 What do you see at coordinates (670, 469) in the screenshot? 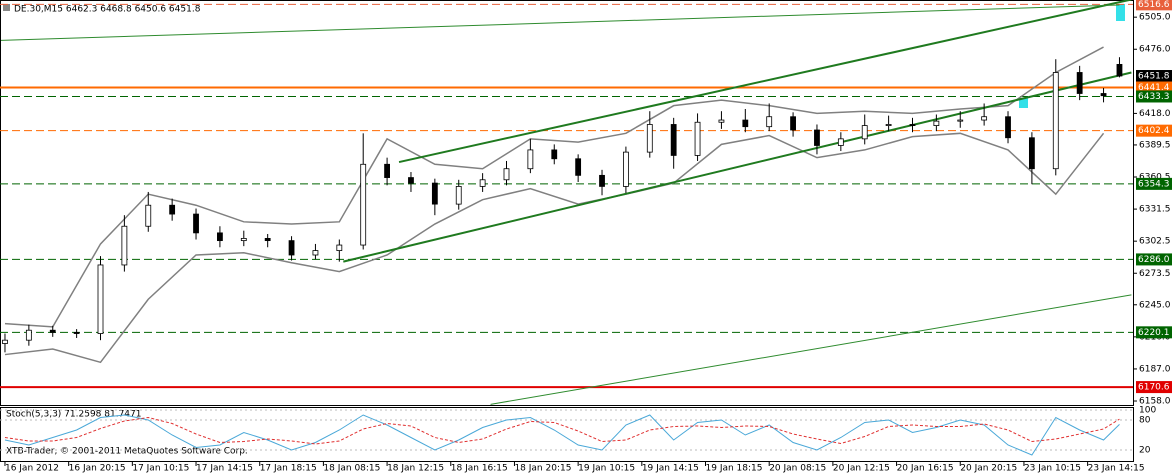
I see `x-tick-label: 19 Jan 14:15` at bounding box center [670, 469].